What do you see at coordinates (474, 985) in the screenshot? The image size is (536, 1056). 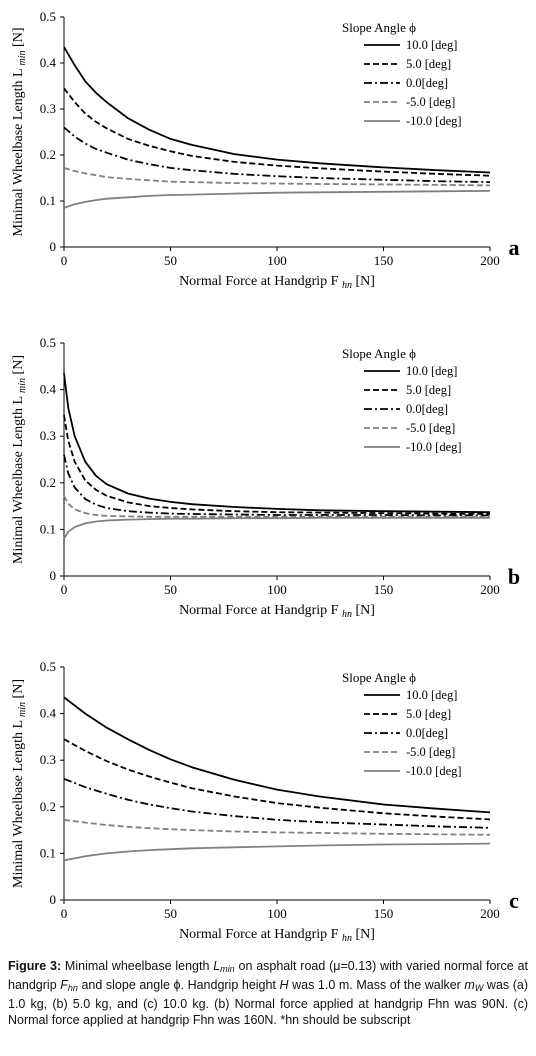 I see `caption-mw: mW` at bounding box center [474, 985].